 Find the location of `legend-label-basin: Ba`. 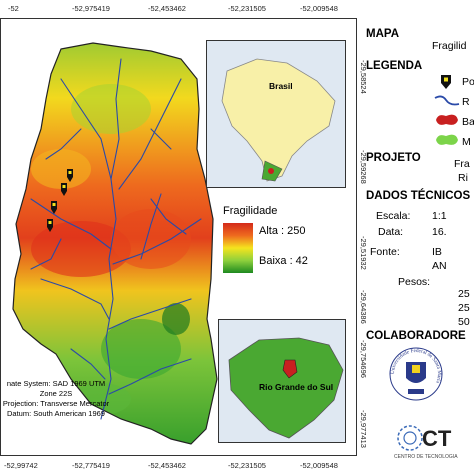

legend-label-basin: Ba is located at coordinates (468, 122).